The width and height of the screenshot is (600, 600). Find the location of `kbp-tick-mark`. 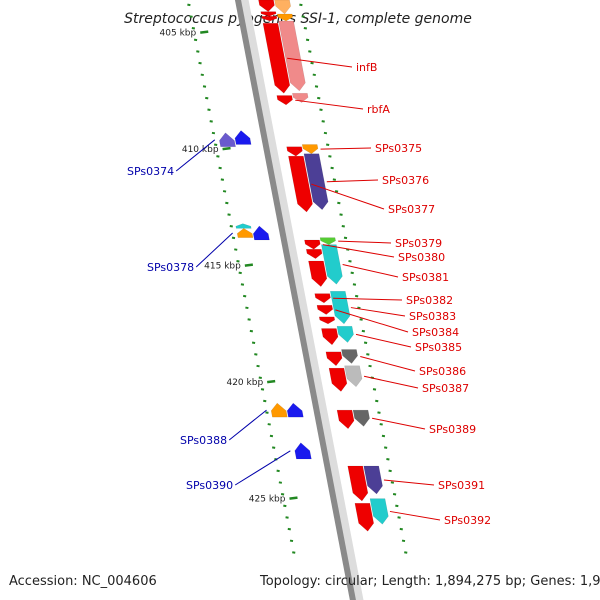

kbp-tick-mark is located at coordinates (271, 381).